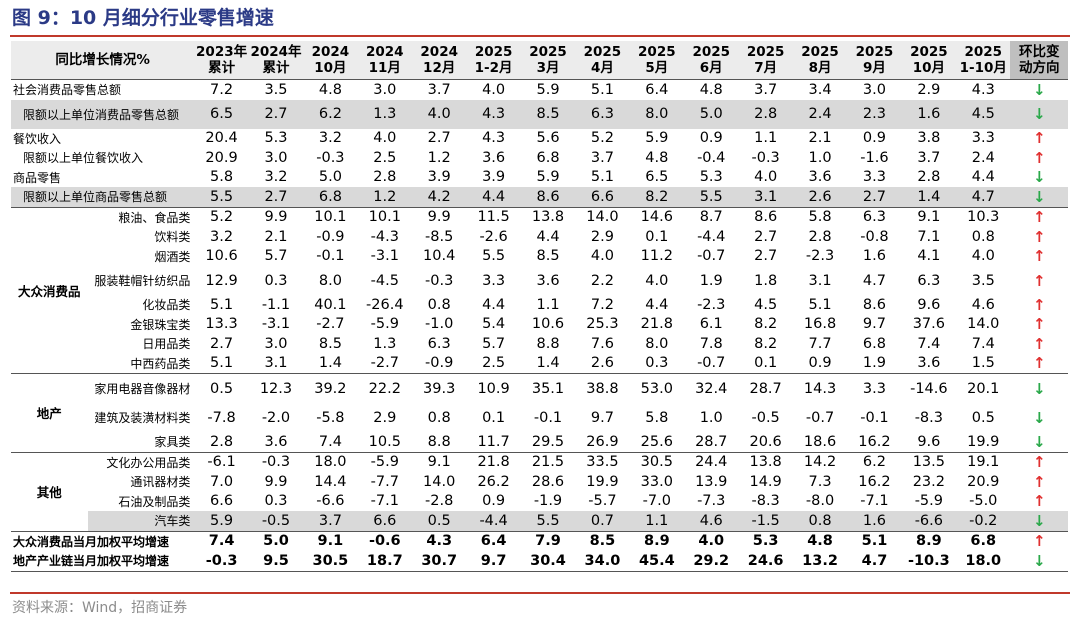  What do you see at coordinates (103, 60) in the screenshot?
I see `header-label: 同比增长情况%` at bounding box center [103, 60].